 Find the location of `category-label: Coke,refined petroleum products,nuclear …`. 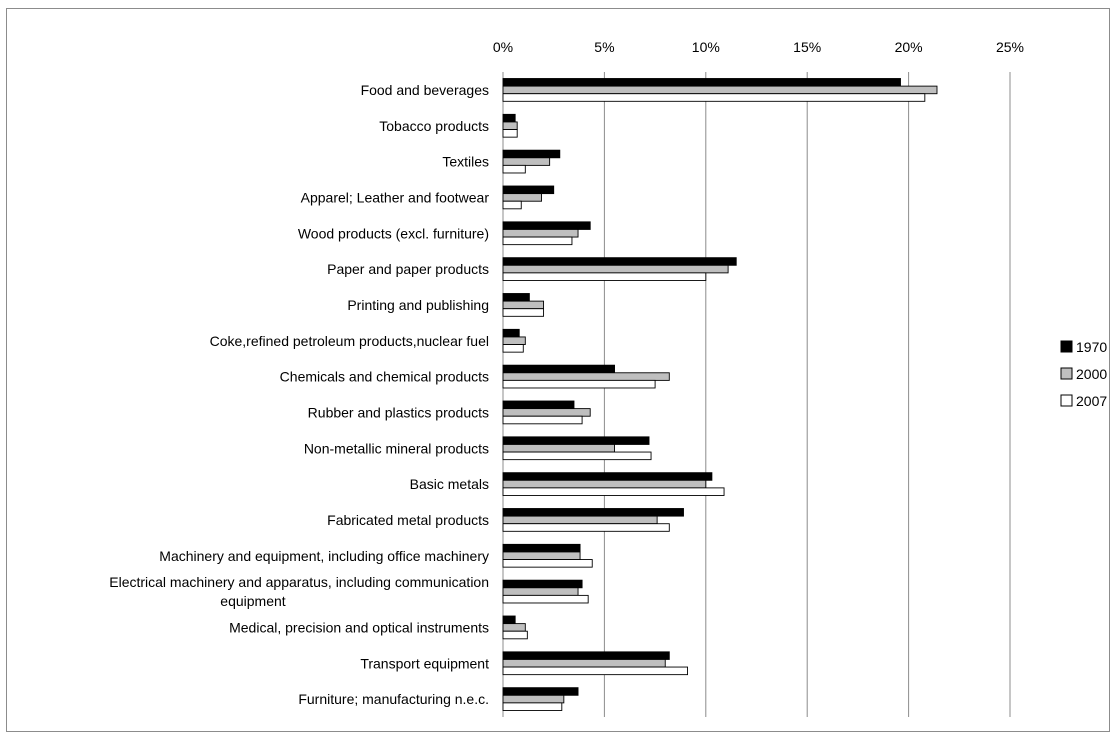

category-label: Coke,refined petroleum products,nuclear … is located at coordinates (349, 341).